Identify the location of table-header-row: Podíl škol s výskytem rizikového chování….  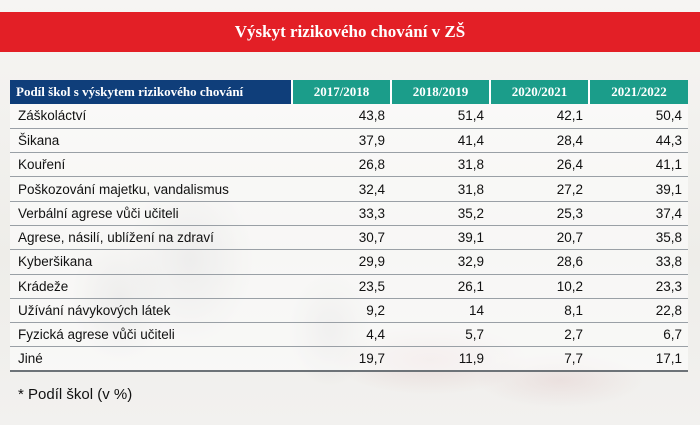
(349, 92).